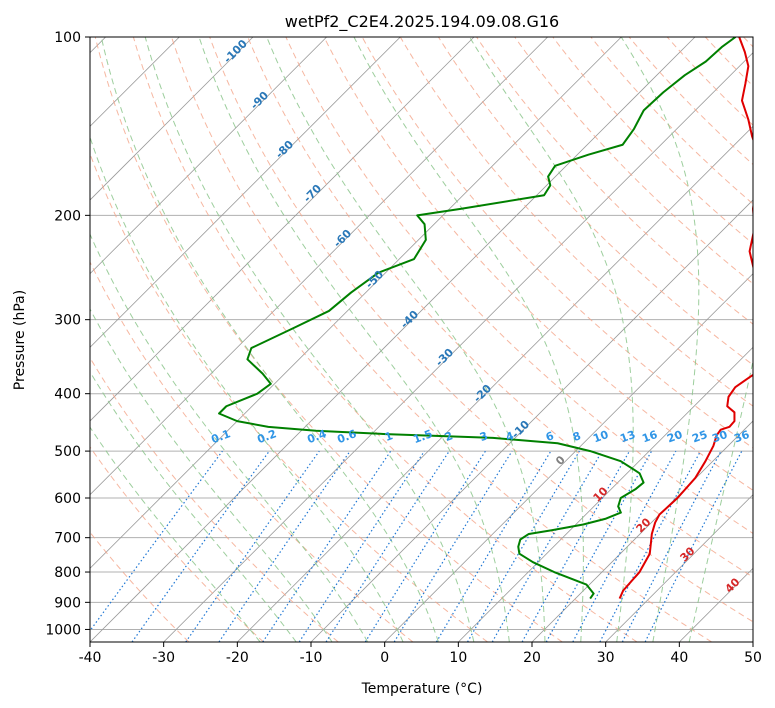 Image resolution: width=775 pixels, height=708 pixels. What do you see at coordinates (67, 321) in the screenshot?
I see `y-tick-label: 300` at bounding box center [67, 321].